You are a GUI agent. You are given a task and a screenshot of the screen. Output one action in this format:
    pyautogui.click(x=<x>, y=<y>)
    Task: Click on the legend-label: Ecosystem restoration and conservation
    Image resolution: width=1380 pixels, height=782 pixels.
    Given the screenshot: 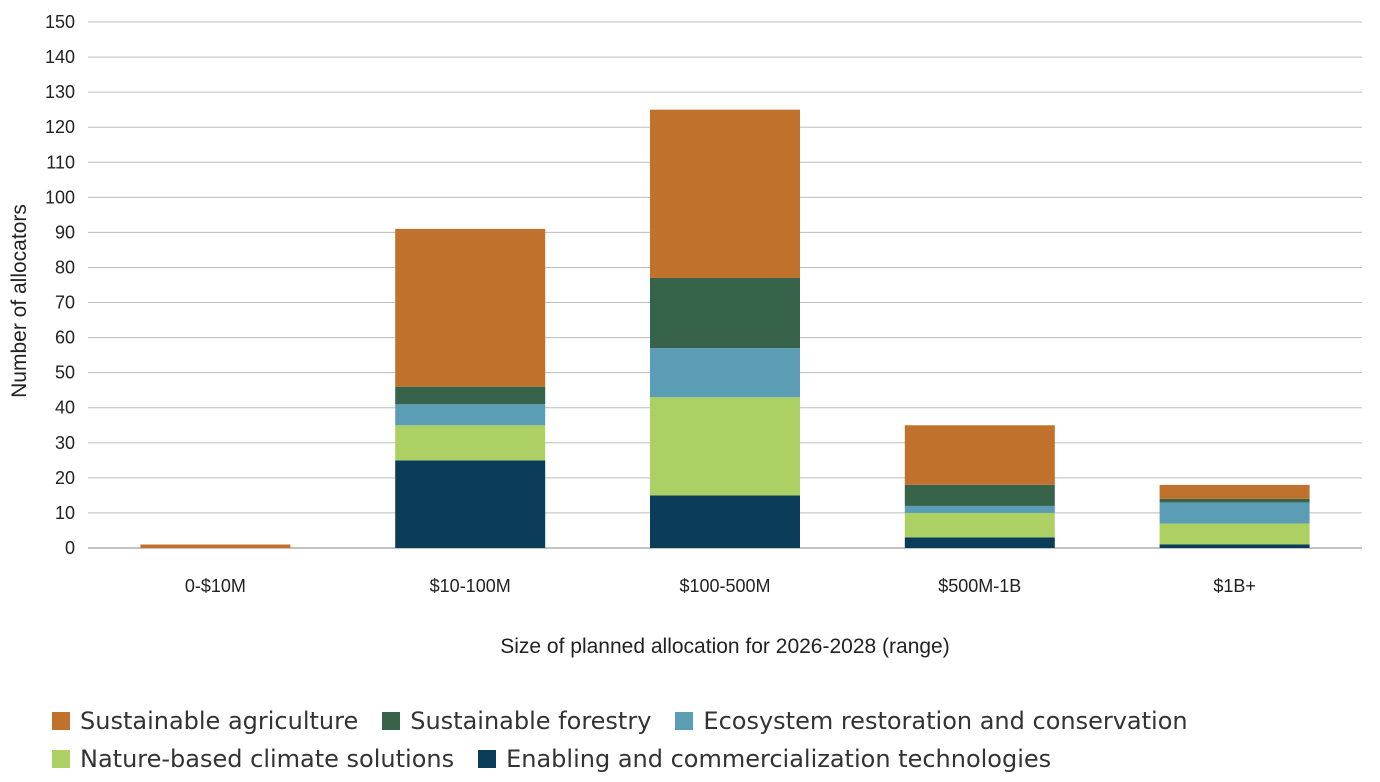 What is the action you would take?
    pyautogui.click(x=945, y=721)
    